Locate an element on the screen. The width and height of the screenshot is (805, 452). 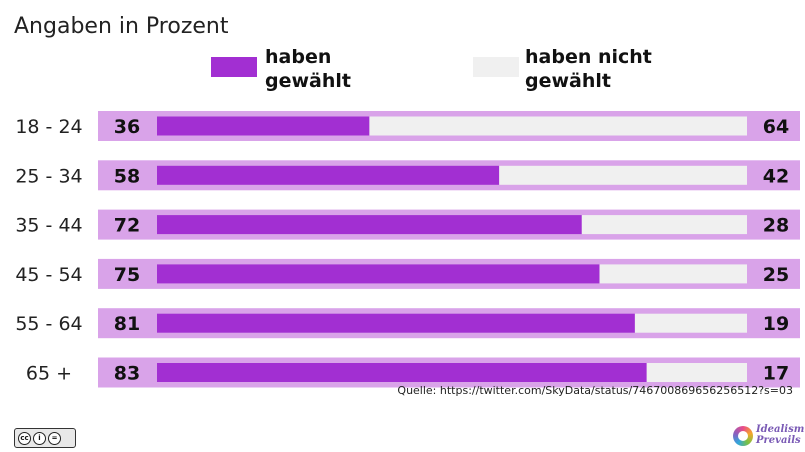
value-label-not-voted: 64 is located at coordinates (776, 127).